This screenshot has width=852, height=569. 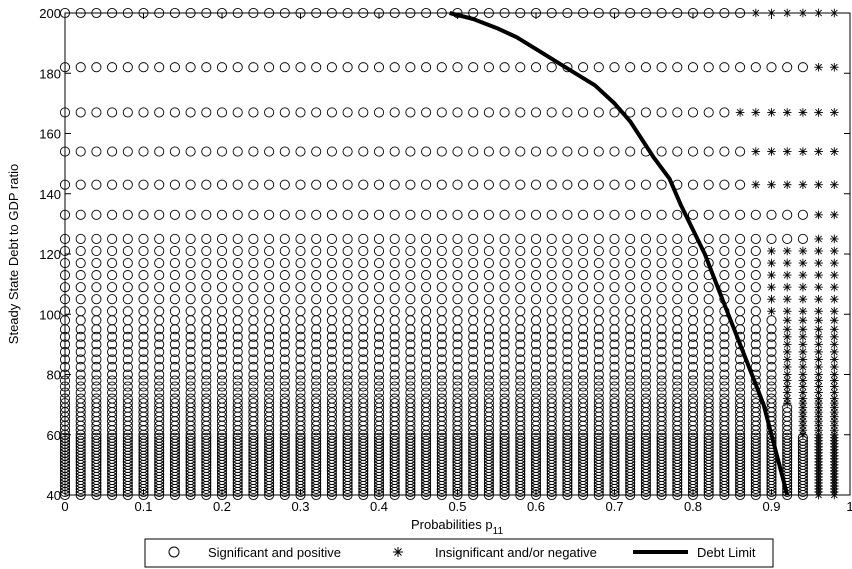 I want to click on x-axis-label-subscript: 11, so click(x=498, y=531).